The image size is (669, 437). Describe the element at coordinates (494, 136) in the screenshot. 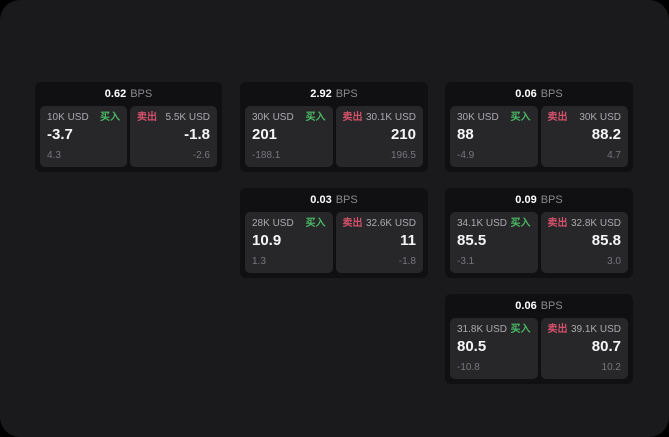

I see `buy-tile: 30K USD 买入 88 -4.9` at that location.